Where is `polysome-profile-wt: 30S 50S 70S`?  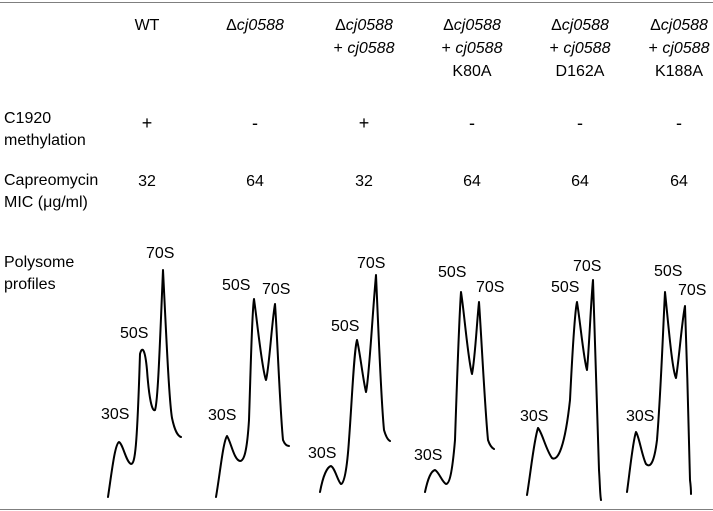
polysome-profile-wt: 30S 50S 70S is located at coordinates (141, 371).